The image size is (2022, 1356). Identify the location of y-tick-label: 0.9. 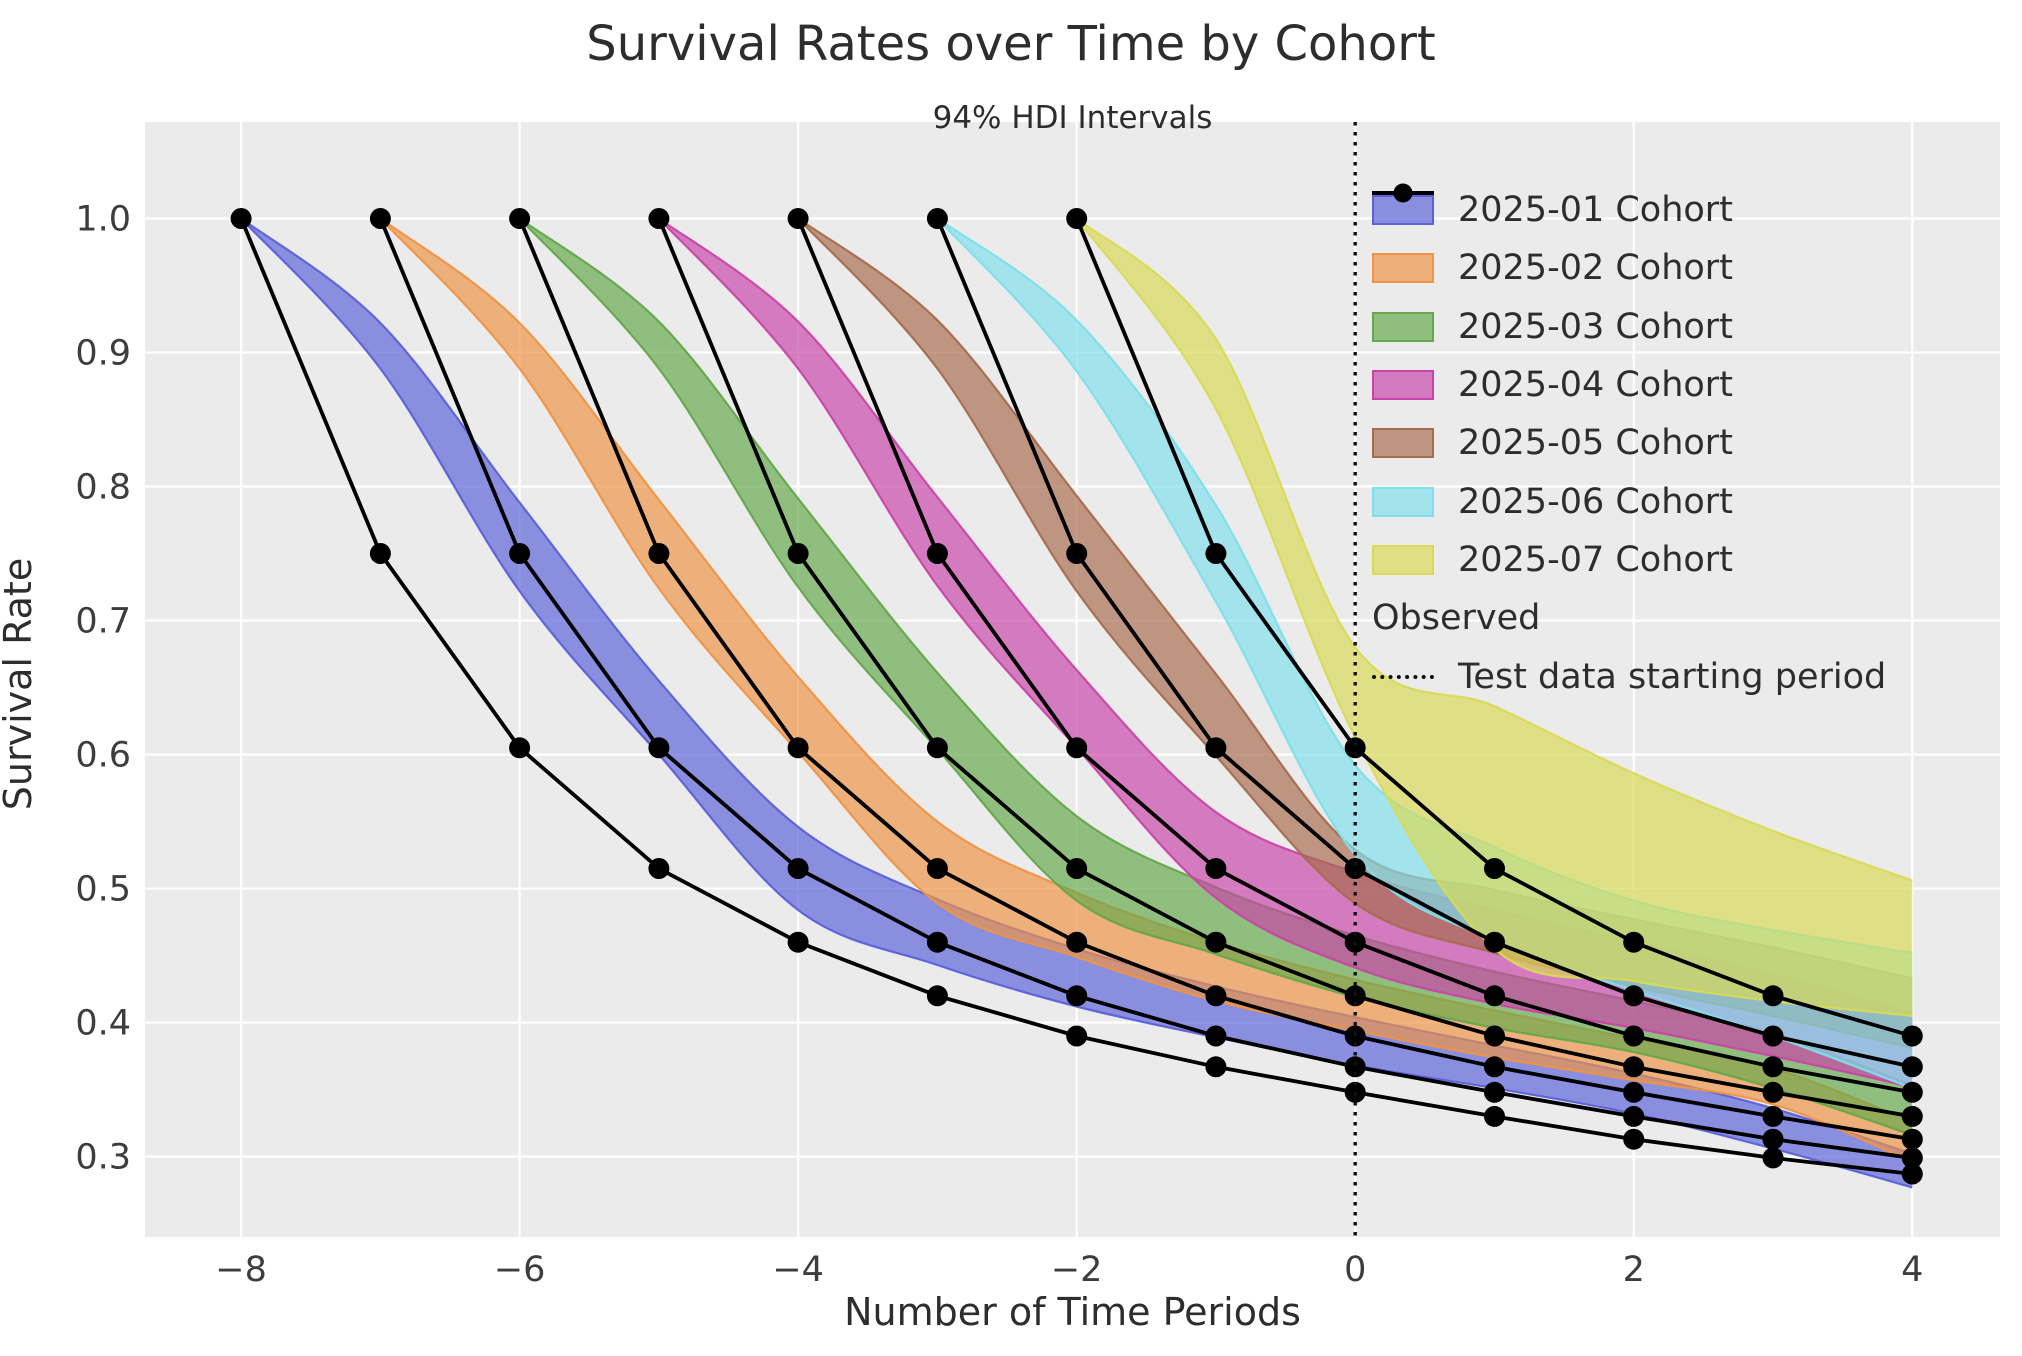
(103, 354).